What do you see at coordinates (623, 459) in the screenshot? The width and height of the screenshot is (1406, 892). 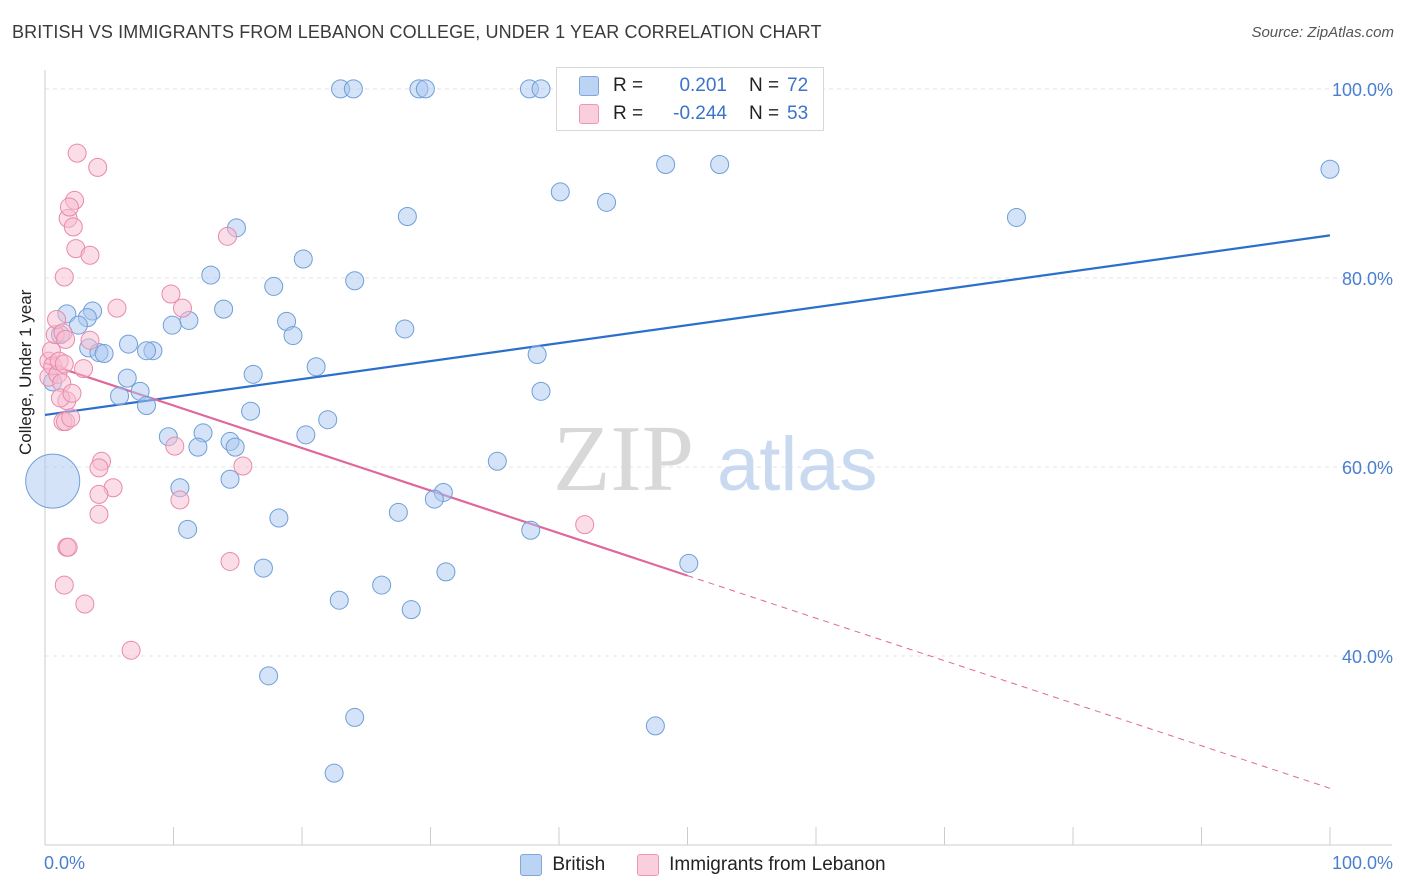 I see `watermark-zip: ZIP` at bounding box center [623, 459].